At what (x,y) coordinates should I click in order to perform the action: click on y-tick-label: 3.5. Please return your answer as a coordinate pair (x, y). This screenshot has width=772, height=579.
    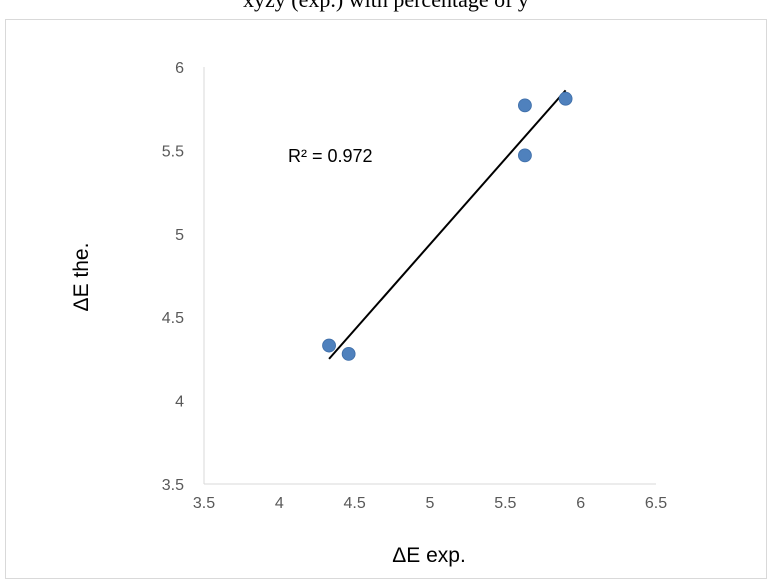
    Looking at the image, I should click on (173, 485).